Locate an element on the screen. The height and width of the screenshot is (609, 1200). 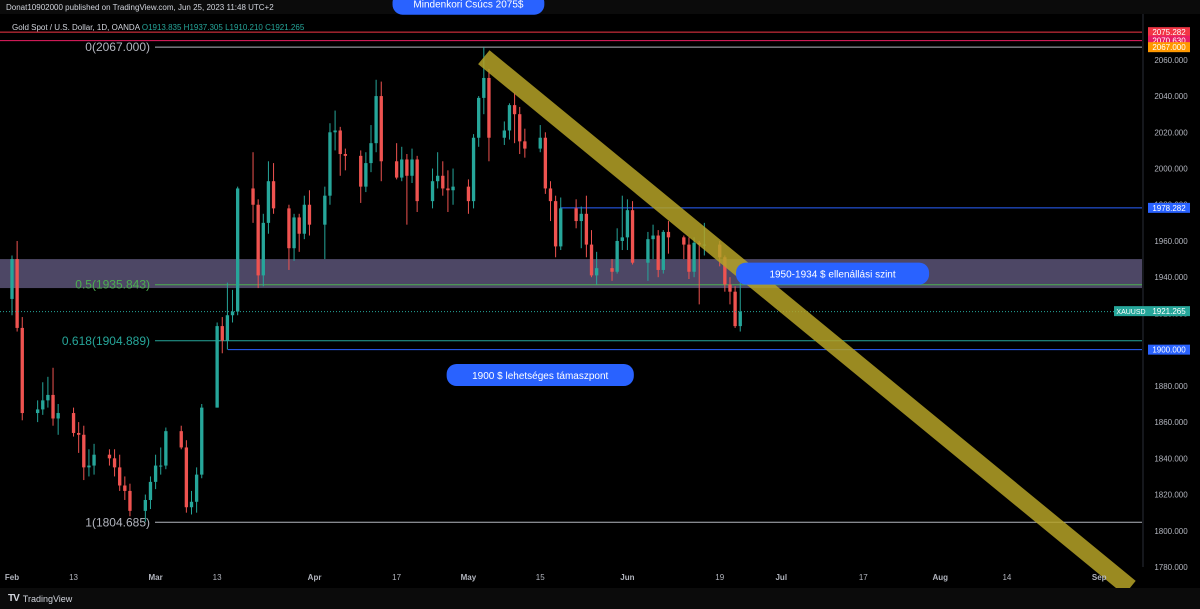
footer-bar is located at coordinates (600, 598).